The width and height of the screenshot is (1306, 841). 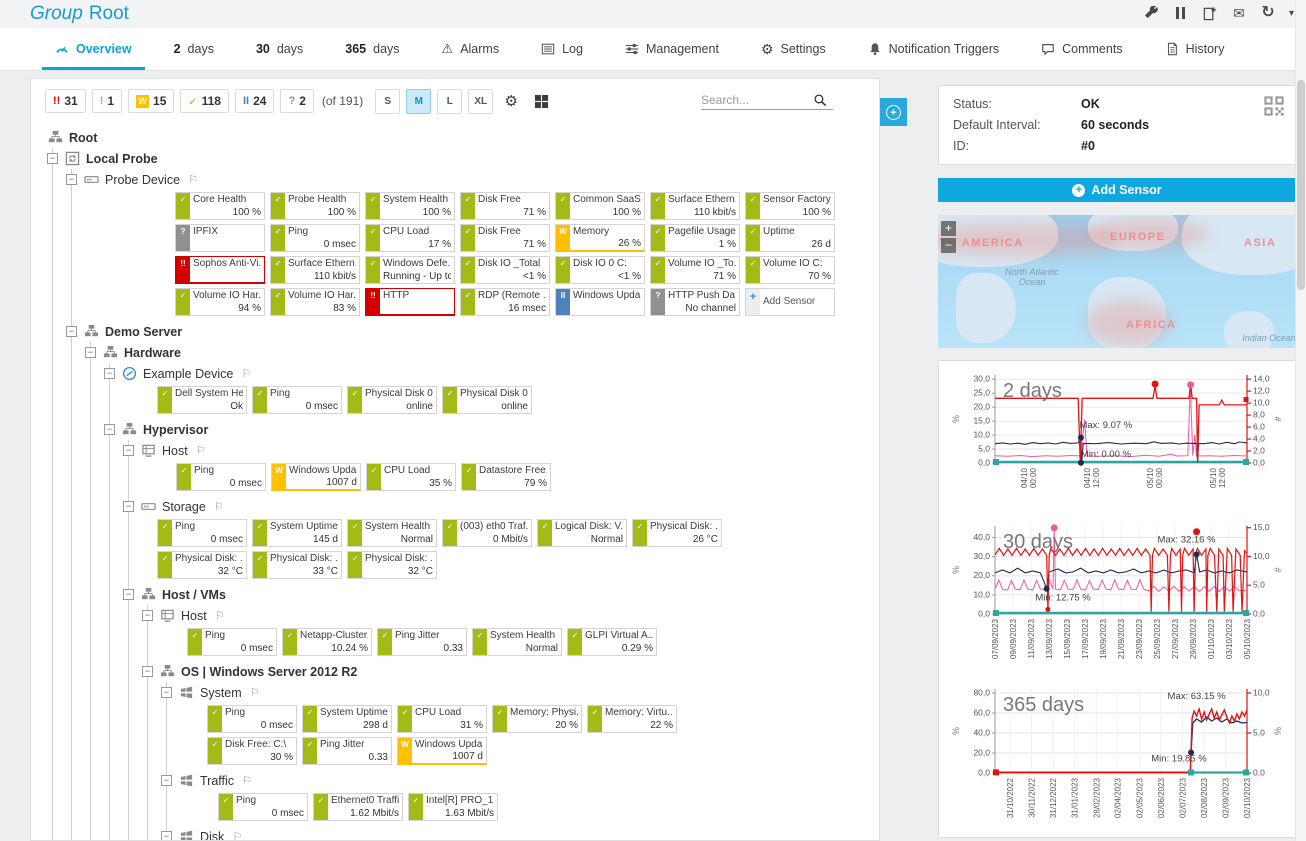 What do you see at coordinates (388, 101) in the screenshot?
I see `size-button-s: S` at bounding box center [388, 101].